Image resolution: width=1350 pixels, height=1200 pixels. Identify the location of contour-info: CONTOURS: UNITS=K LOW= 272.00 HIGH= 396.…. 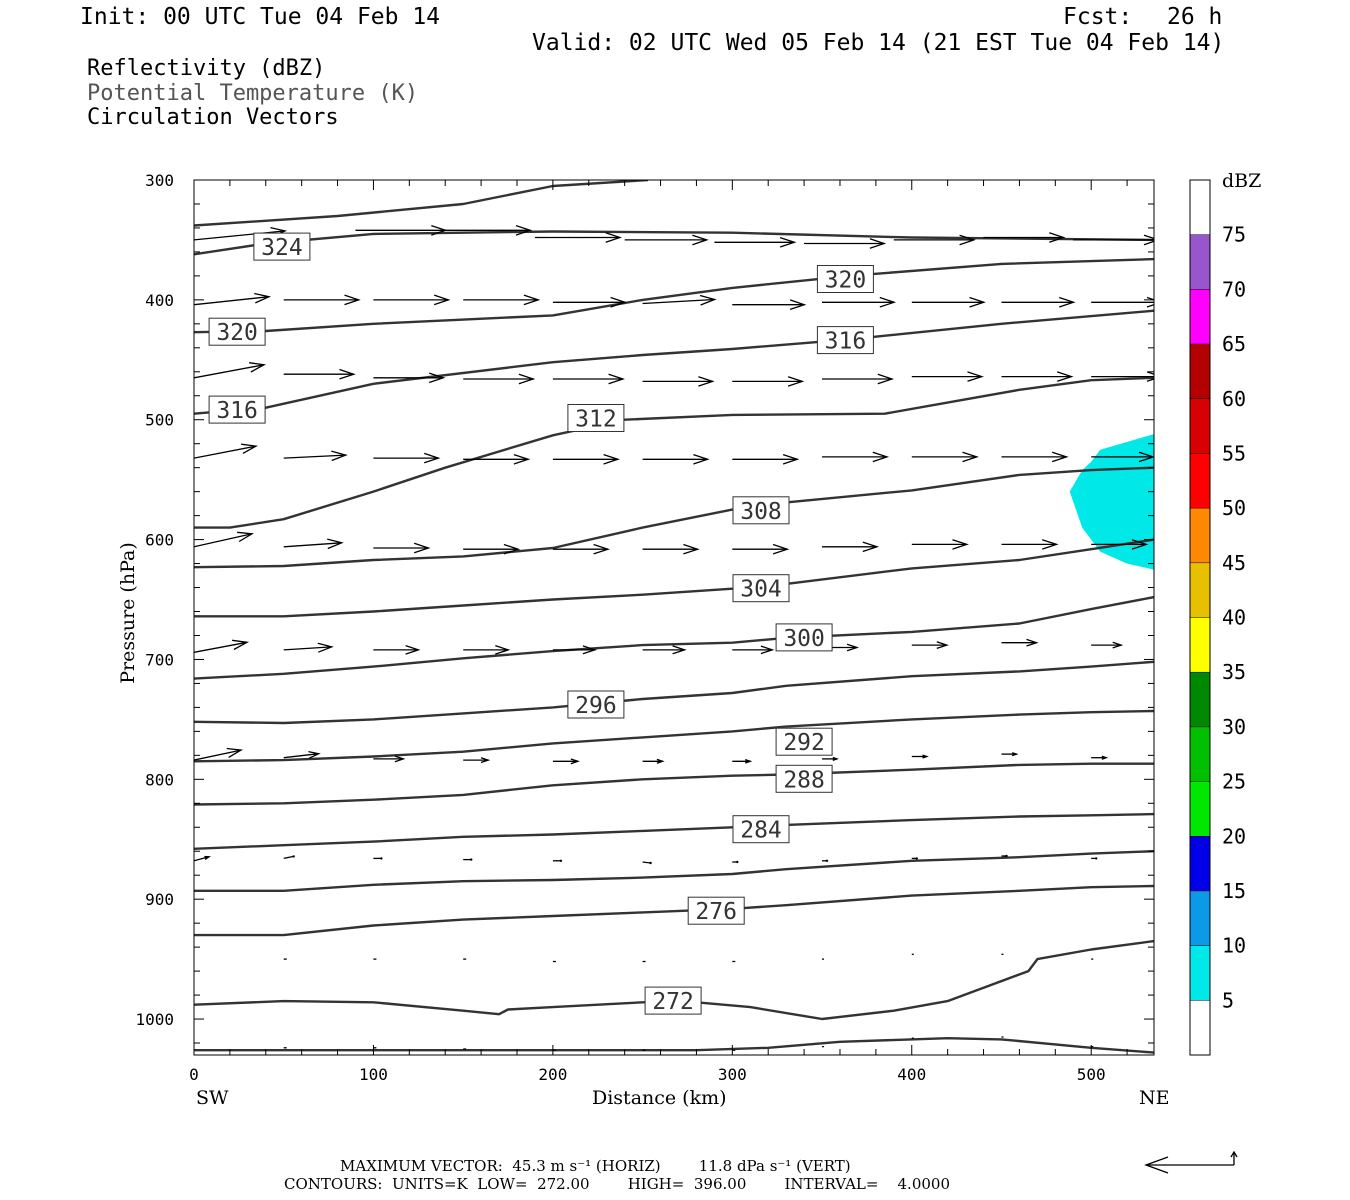
(617, 1184).